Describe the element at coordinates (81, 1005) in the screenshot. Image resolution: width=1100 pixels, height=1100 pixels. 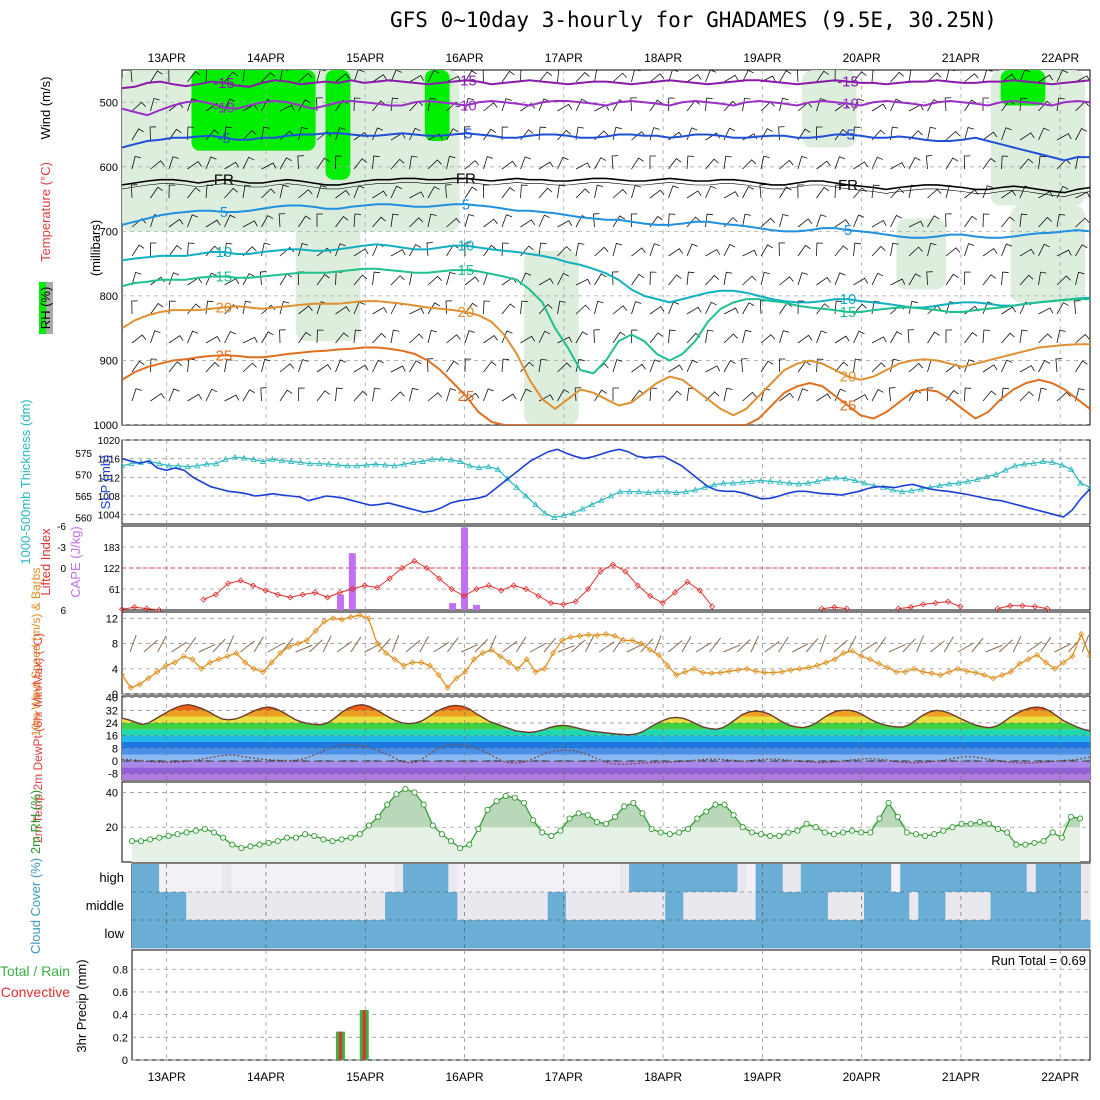
I see `precip-axis-label: 3hr Precip (mm)` at that location.